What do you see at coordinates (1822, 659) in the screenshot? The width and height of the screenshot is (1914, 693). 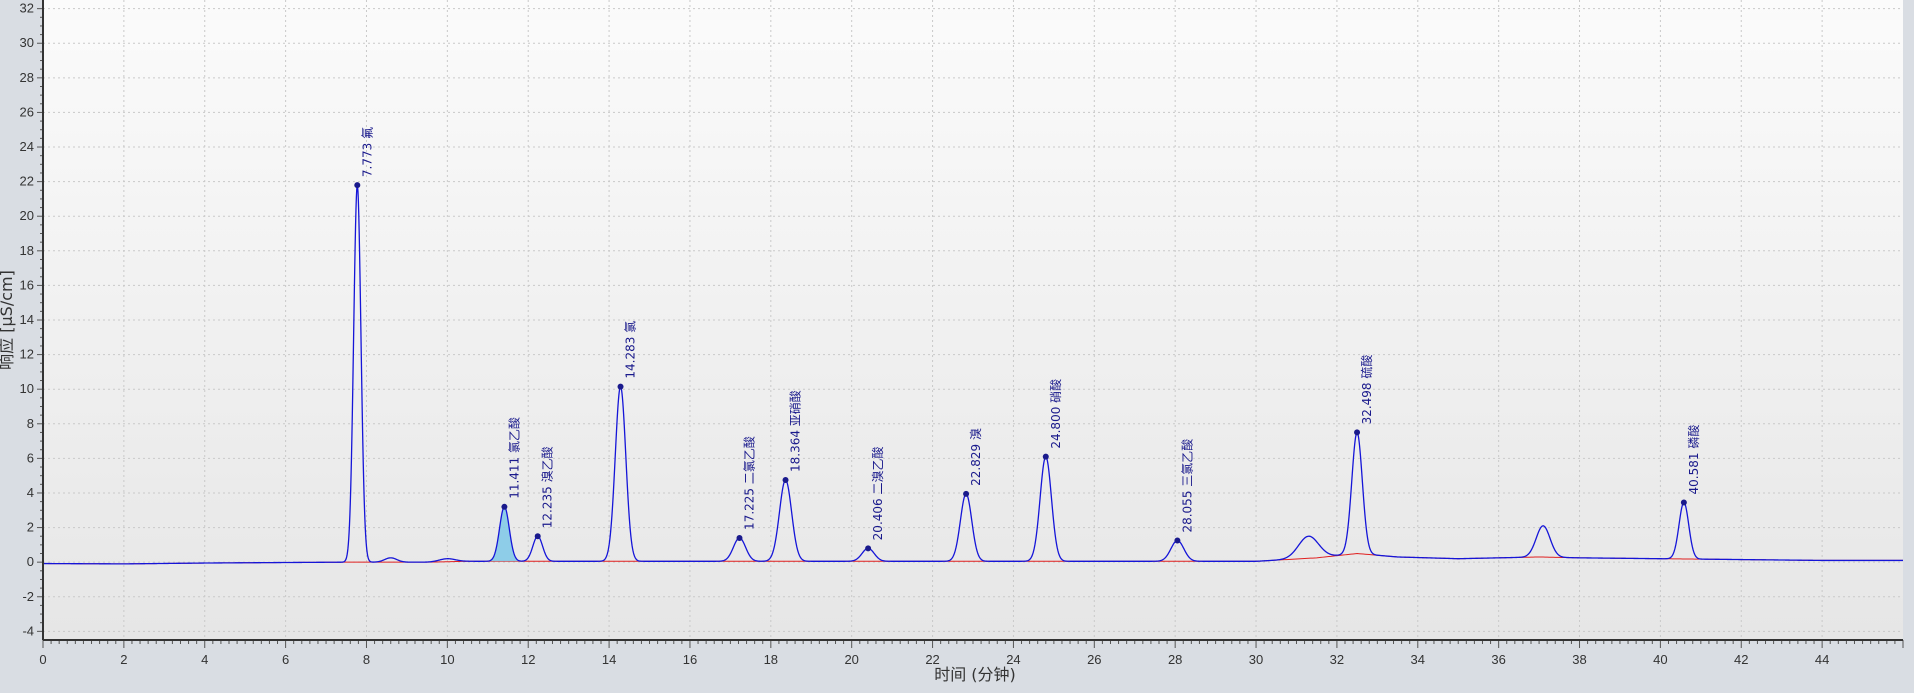 I see `x-tick-label: 44` at bounding box center [1822, 659].